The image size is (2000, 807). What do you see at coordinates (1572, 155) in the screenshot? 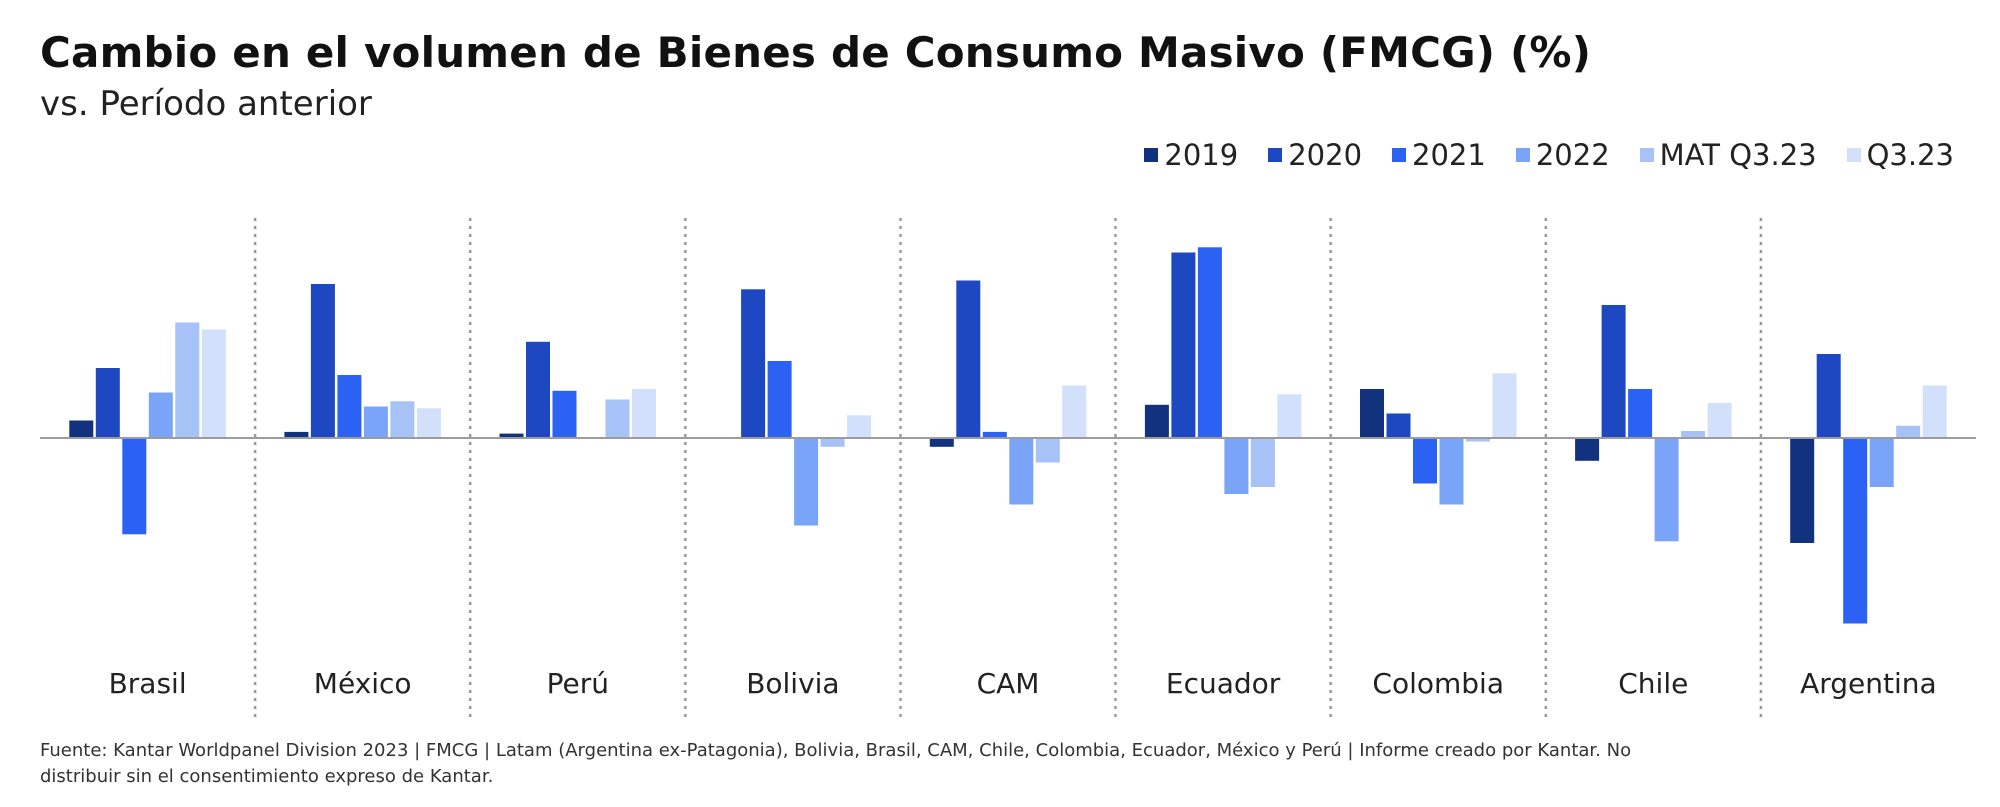
I see `legend-label: 2022` at bounding box center [1572, 155].